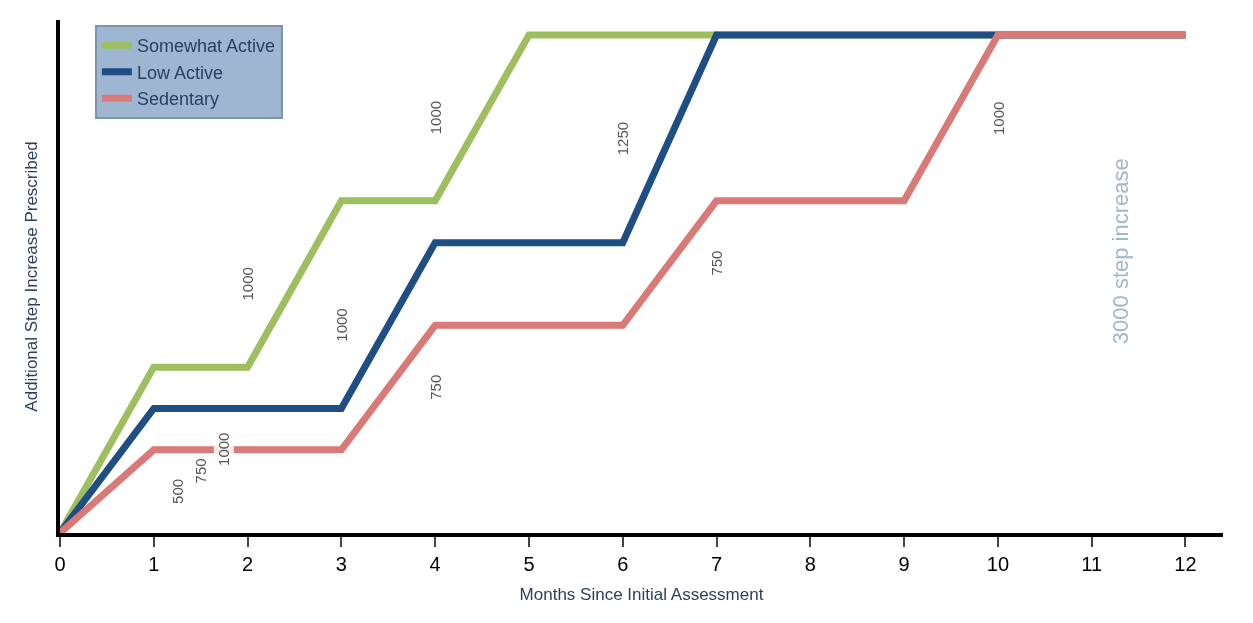 Image resolution: width=1253 pixels, height=623 pixels. What do you see at coordinates (154, 564) in the screenshot?
I see `x-tick-label: 1` at bounding box center [154, 564].